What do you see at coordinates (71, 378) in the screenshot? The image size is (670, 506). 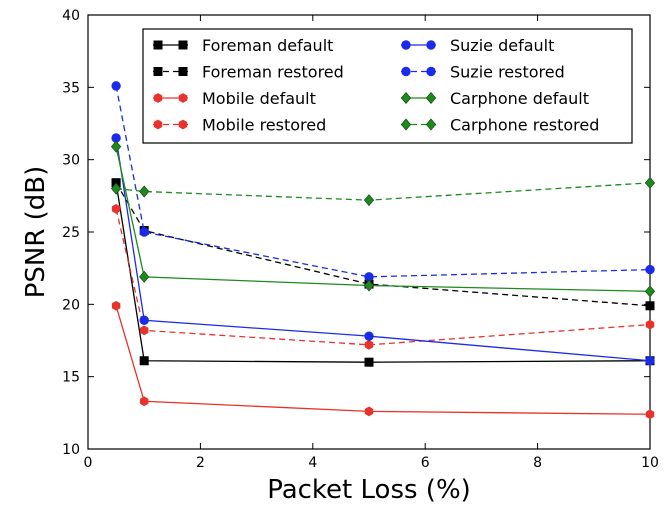 I see `y-tick-label: 15` at bounding box center [71, 378].